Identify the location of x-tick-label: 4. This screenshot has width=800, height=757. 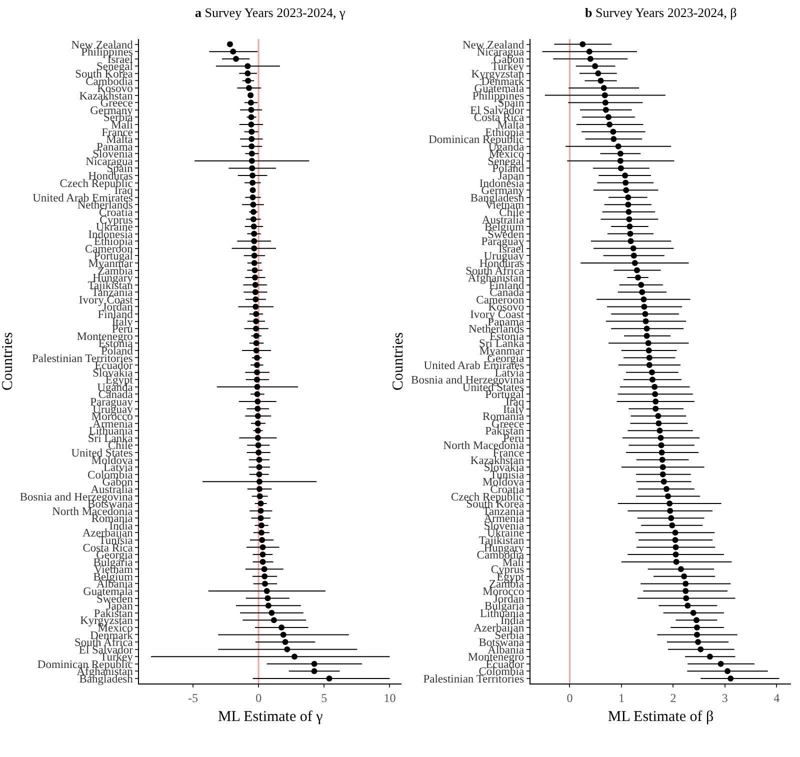
(777, 697).